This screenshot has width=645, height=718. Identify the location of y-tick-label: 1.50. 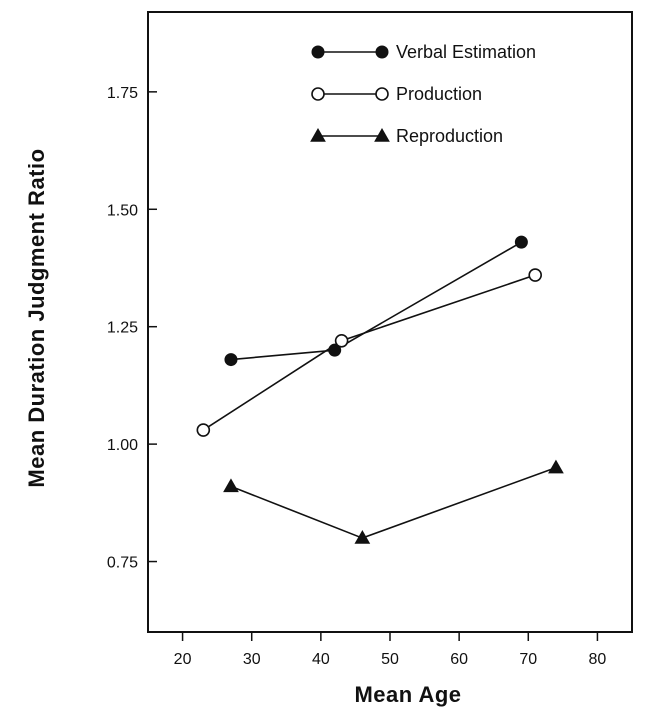
(122, 210).